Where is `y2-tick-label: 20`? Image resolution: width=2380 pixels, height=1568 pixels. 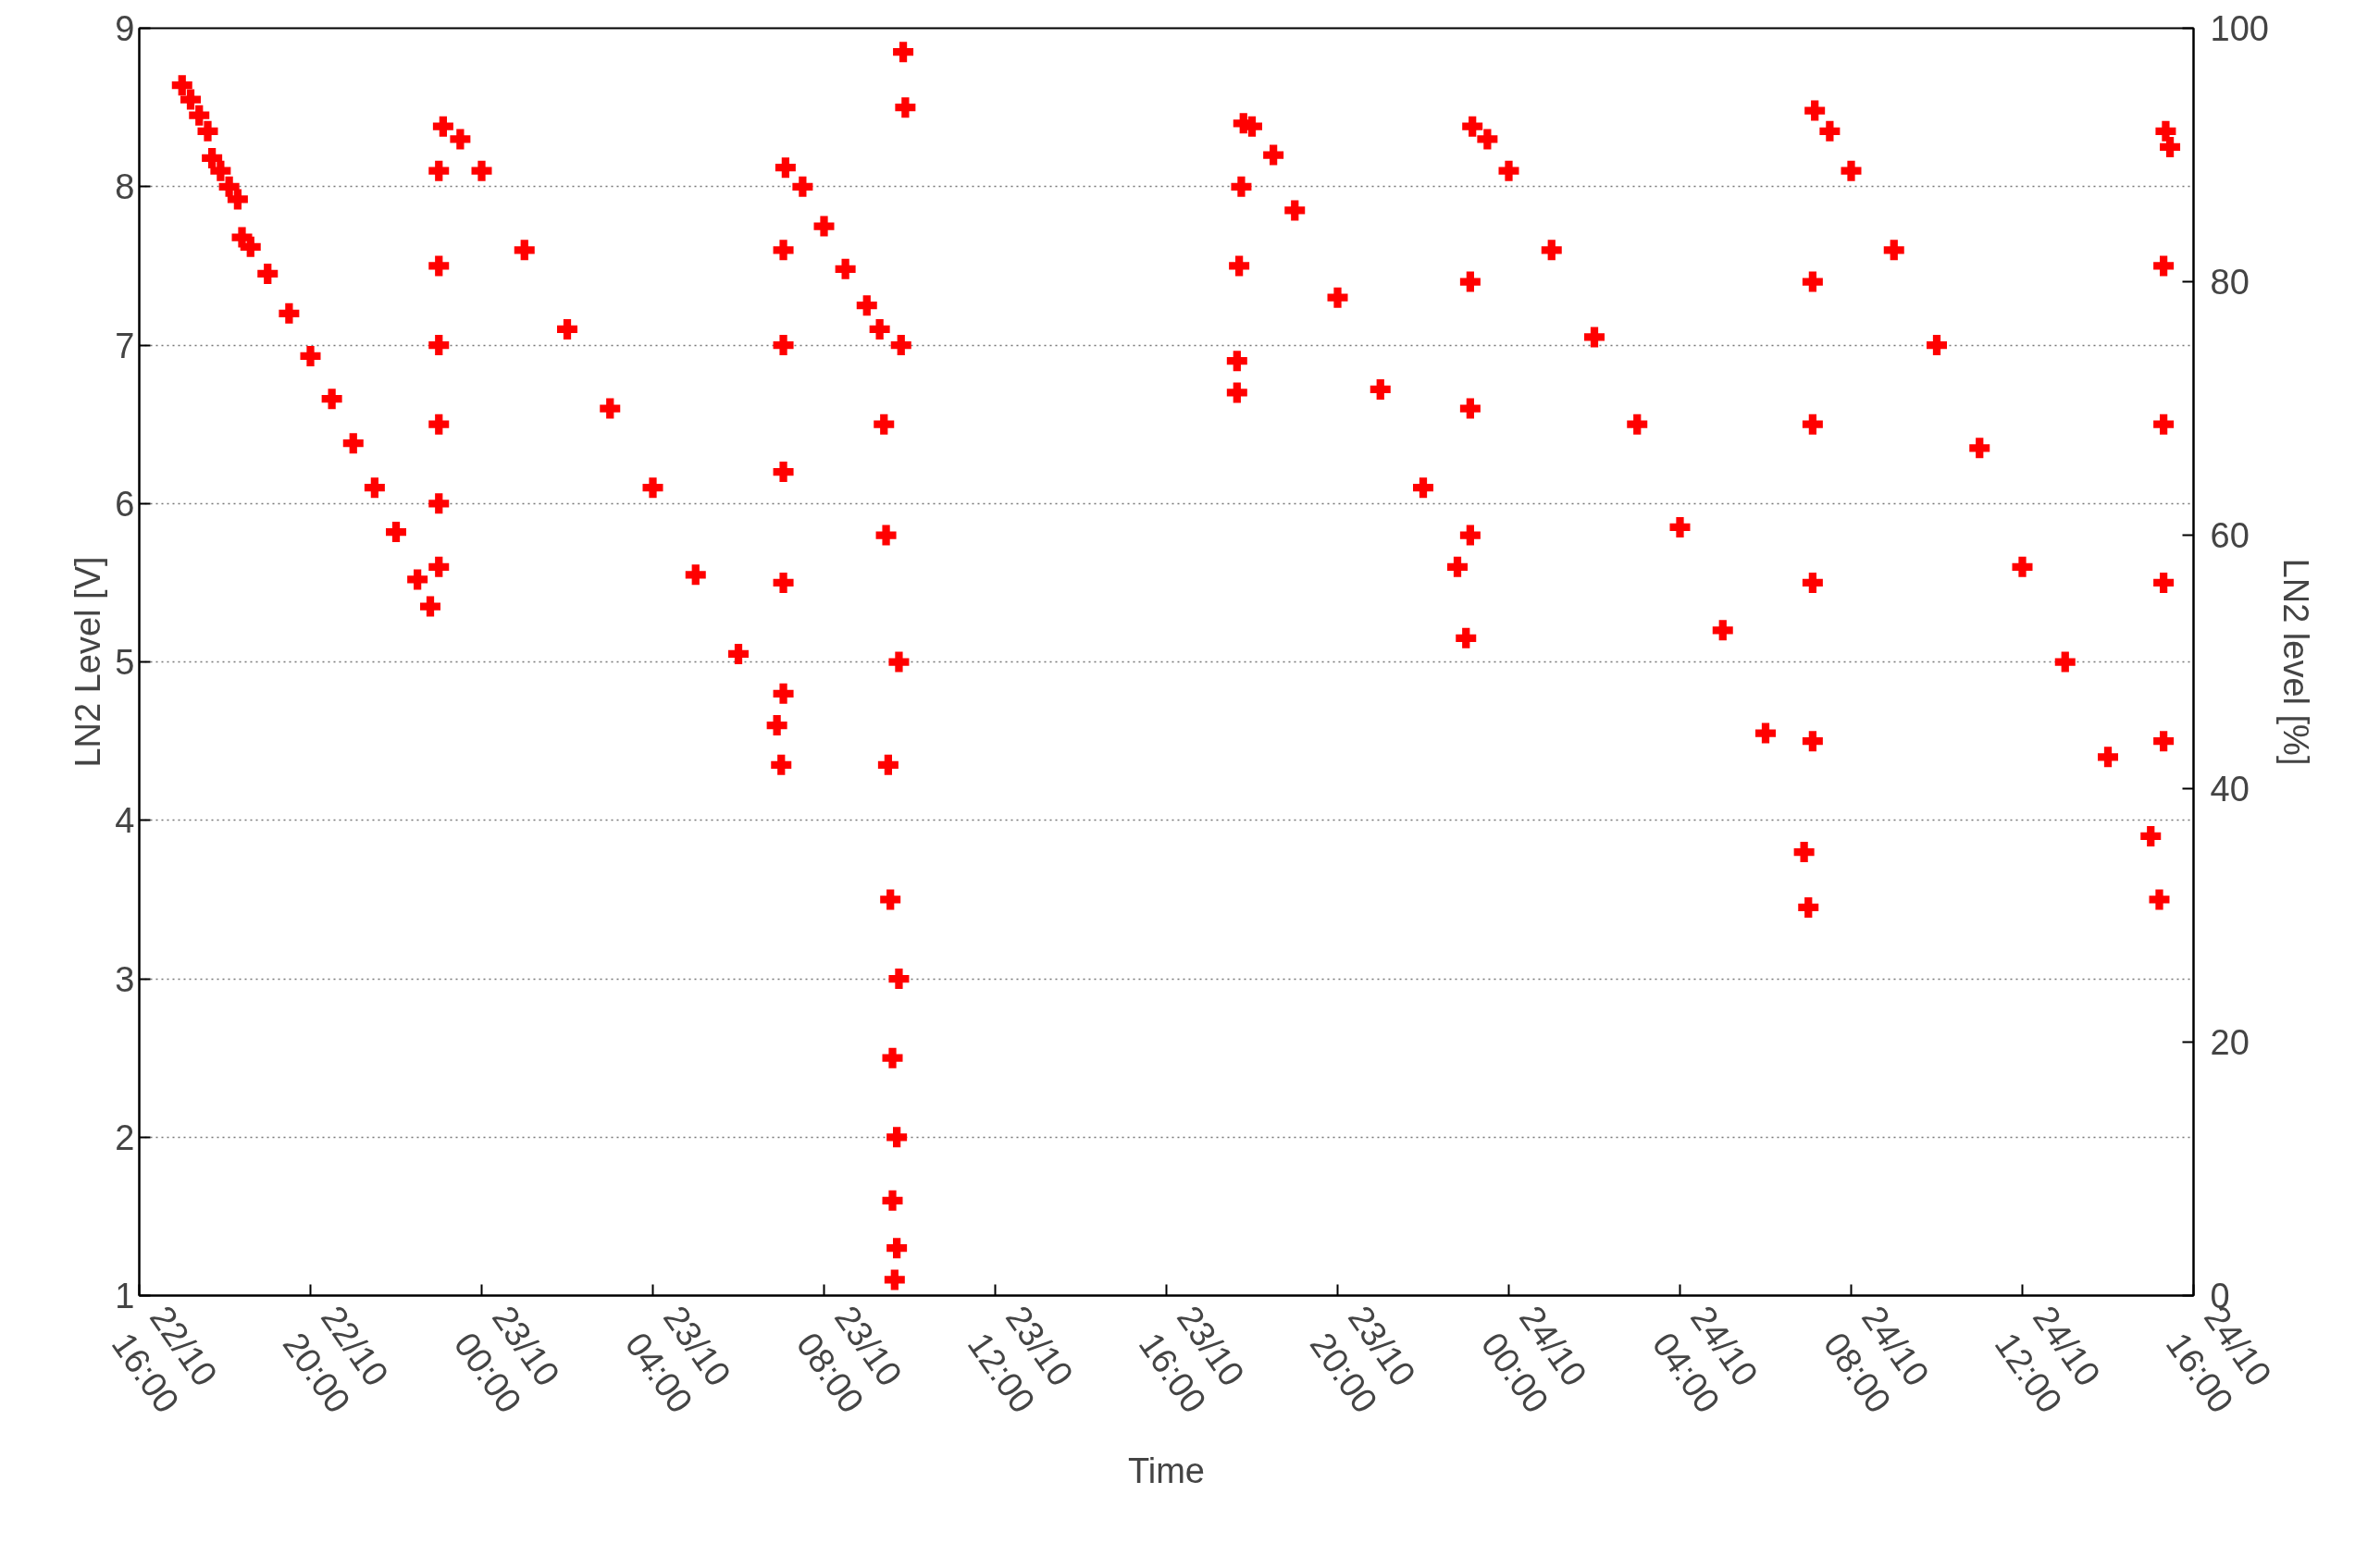
y2-tick-label: 20 is located at coordinates (2230, 1042).